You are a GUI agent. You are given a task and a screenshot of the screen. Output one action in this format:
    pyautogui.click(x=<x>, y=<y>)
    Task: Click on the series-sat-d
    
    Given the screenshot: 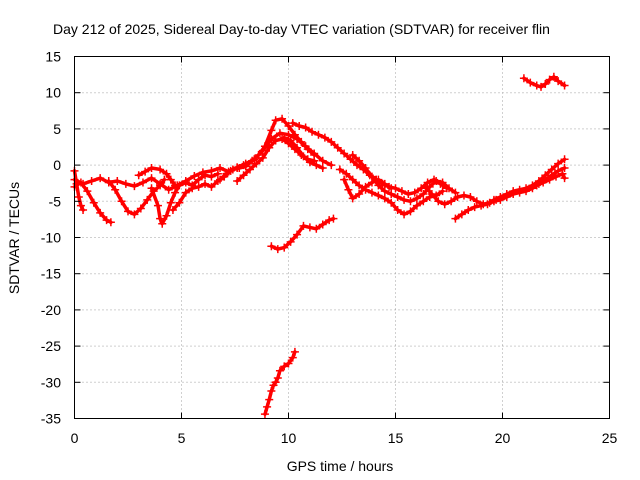 What is the action you would take?
    pyautogui.click(x=136, y=197)
    